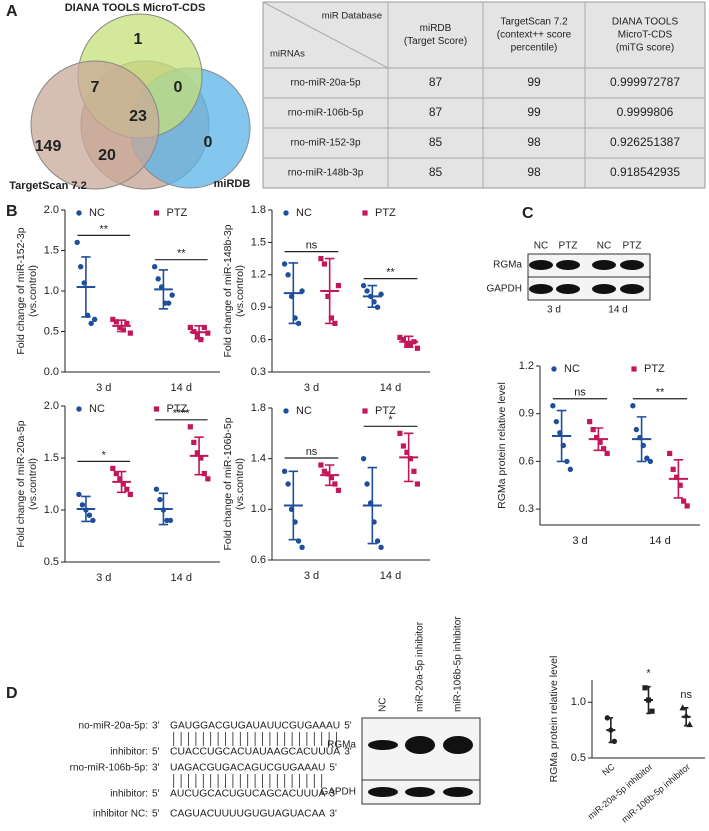 The image size is (709, 831). I want to click on table-corner: miR Database, so click(352, 16).